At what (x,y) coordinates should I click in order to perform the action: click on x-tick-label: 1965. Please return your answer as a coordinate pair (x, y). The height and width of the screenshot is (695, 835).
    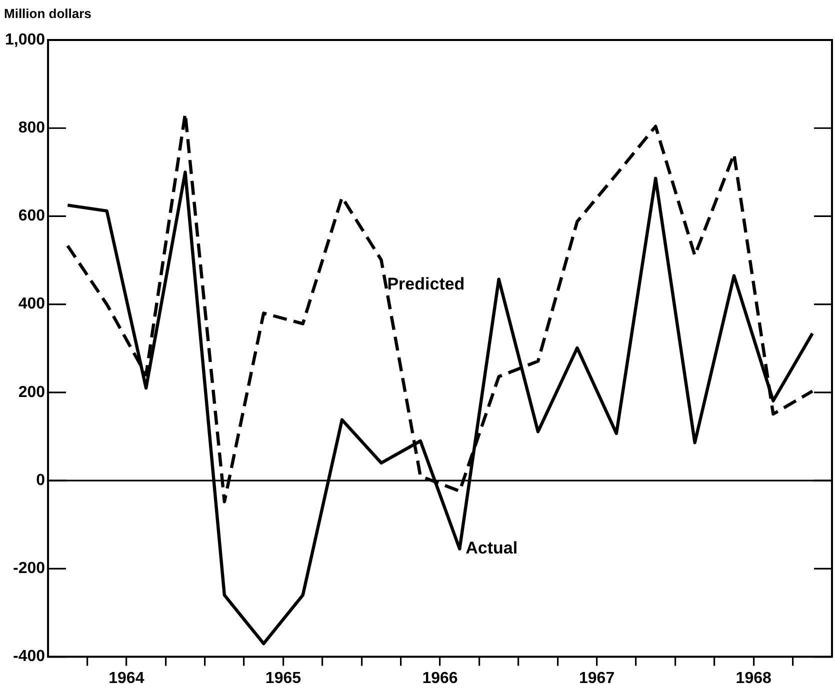
    Looking at the image, I should click on (283, 678).